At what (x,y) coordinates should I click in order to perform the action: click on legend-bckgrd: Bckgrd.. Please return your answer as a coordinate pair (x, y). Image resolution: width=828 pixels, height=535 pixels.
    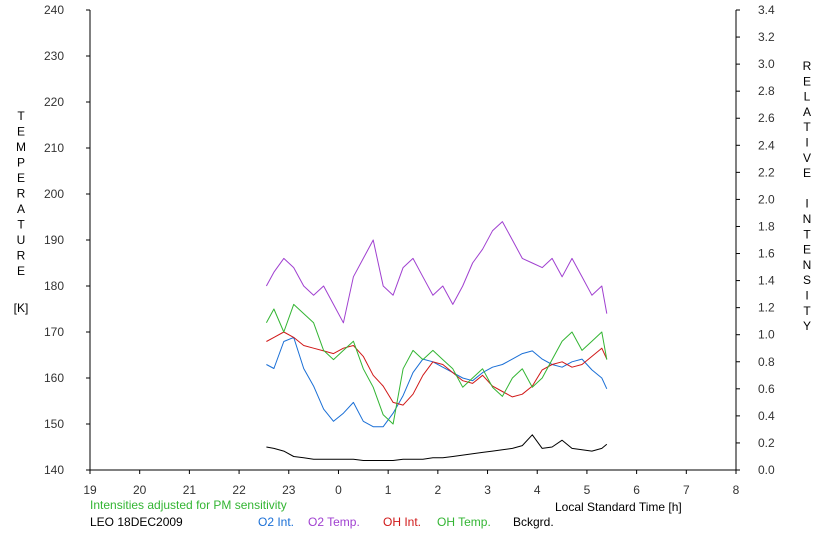
    Looking at the image, I should click on (533, 522).